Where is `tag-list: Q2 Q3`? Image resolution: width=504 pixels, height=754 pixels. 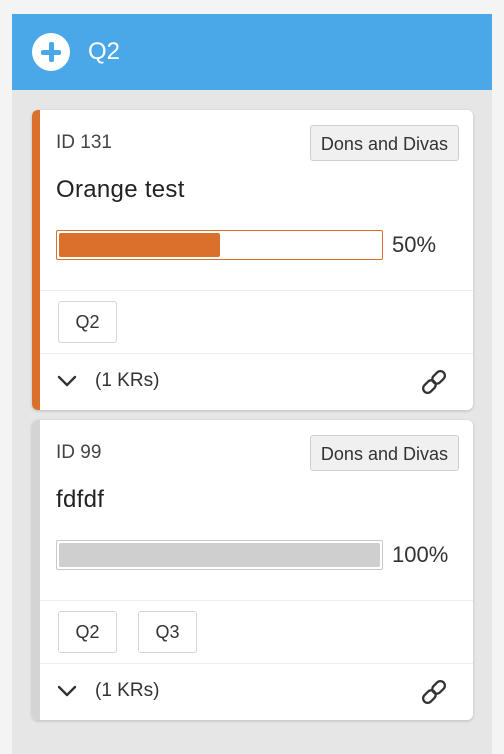
tag-list: Q2 Q3 is located at coordinates (127, 632).